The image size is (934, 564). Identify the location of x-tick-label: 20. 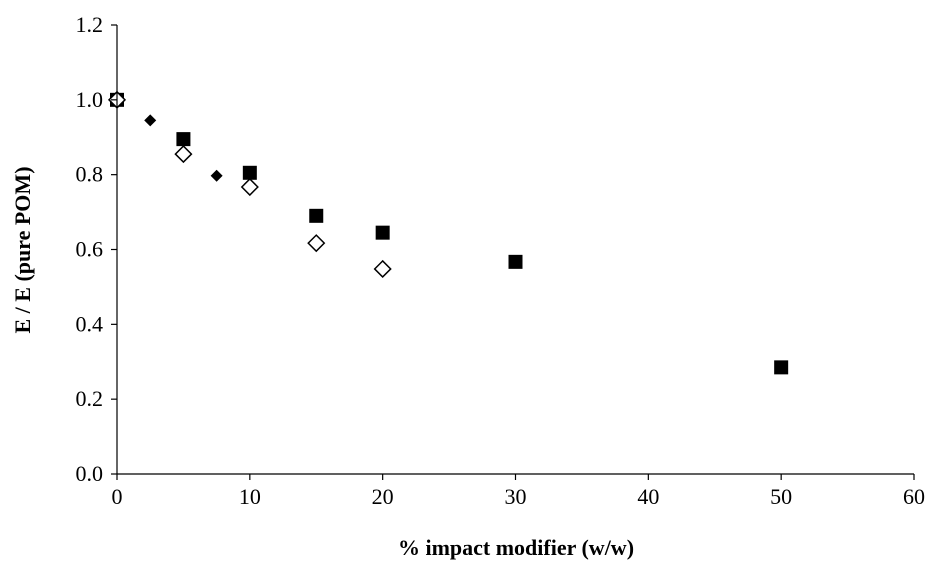
(383, 496).